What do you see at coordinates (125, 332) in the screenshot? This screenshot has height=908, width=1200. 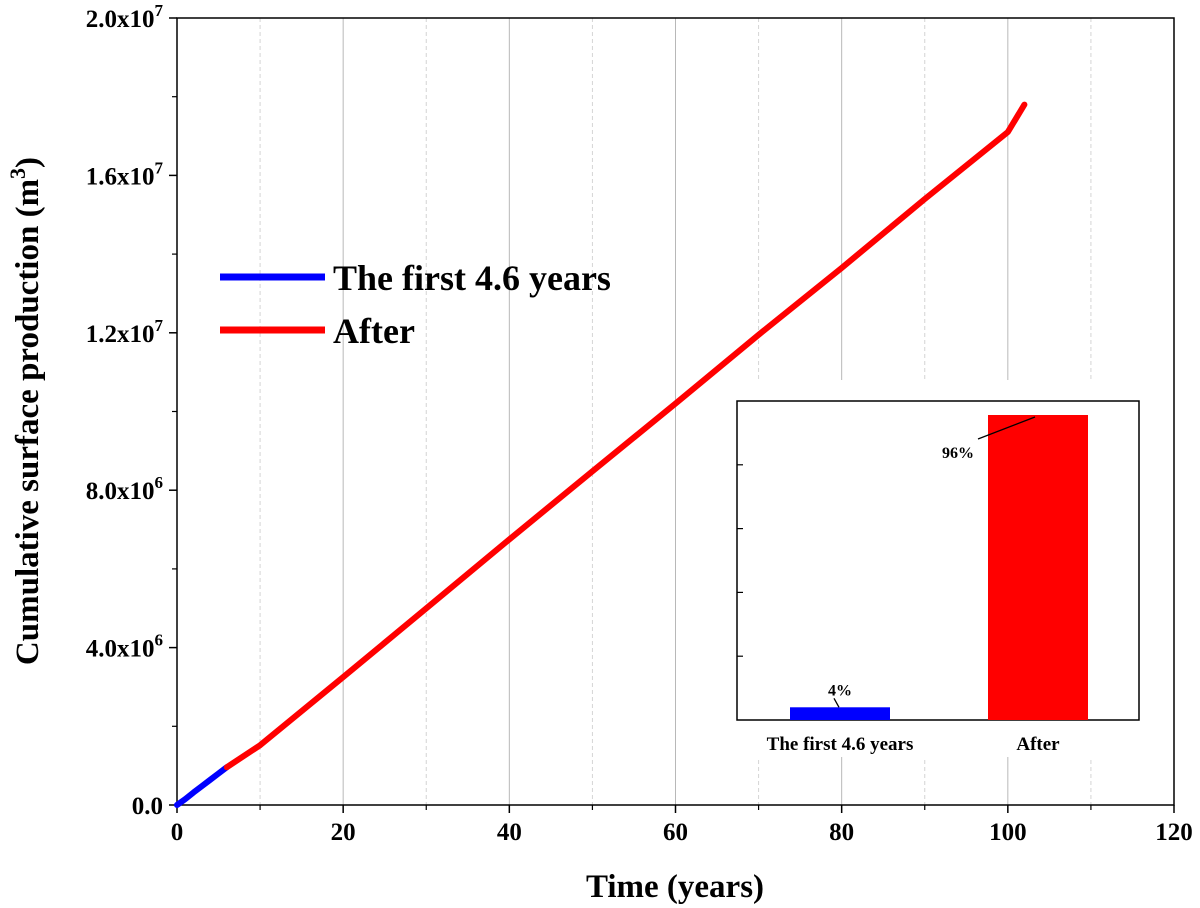 I see `y-tick-label: 1.2x10⁷` at bounding box center [125, 332].